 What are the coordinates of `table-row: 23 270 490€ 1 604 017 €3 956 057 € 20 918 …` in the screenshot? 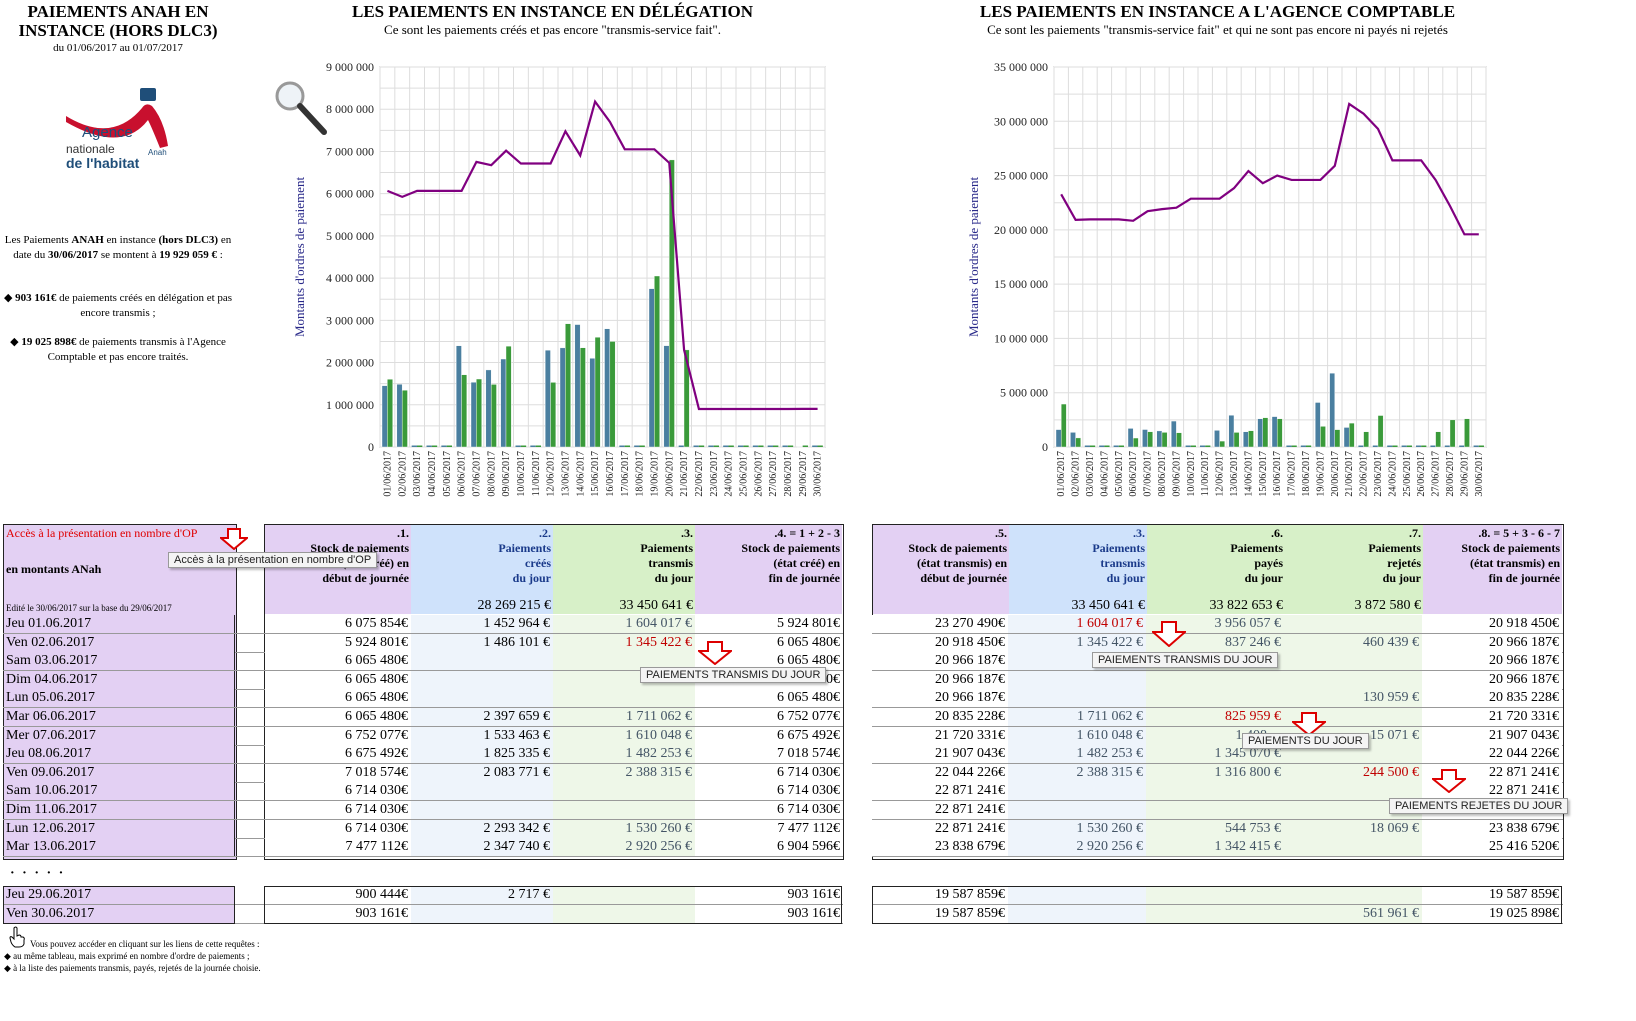 It's located at (1217, 624).